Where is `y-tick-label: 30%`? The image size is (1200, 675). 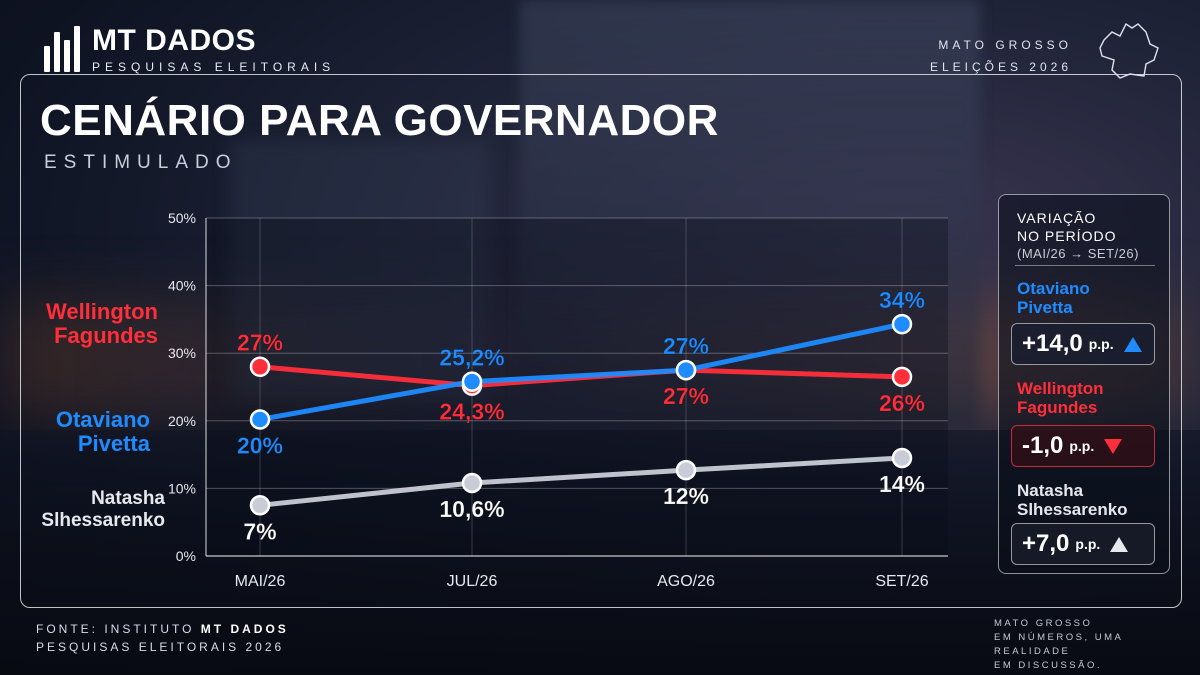 y-tick-label: 30% is located at coordinates (182, 353).